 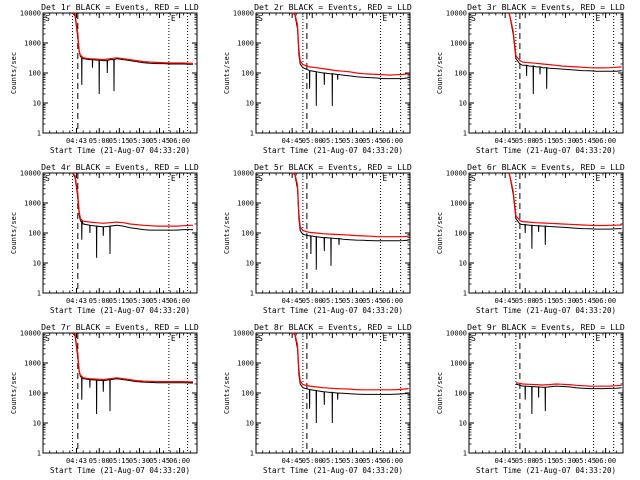 I want to click on panel-title: Det 2r BLACK = Events, RED = LLD, so click(x=333, y=7).